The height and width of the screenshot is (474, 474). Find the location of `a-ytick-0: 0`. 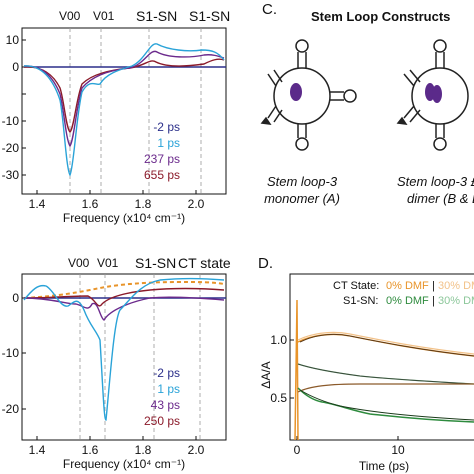

a-ytick-0: 0 is located at coordinates (15, 67).